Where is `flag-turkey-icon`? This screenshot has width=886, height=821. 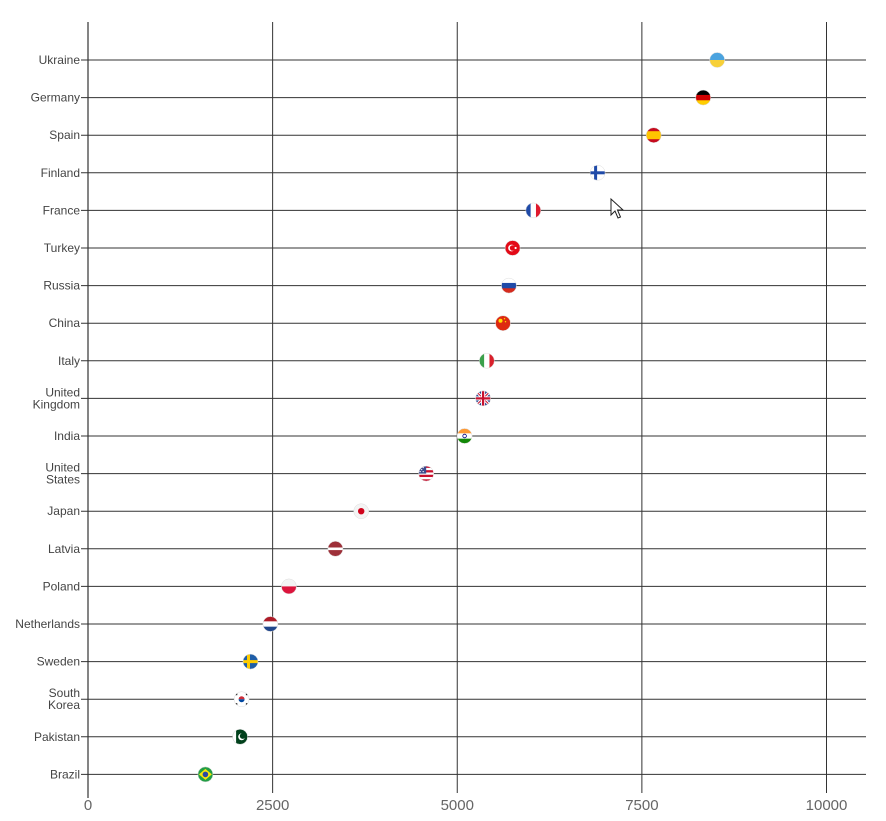 flag-turkey-icon is located at coordinates (512, 248).